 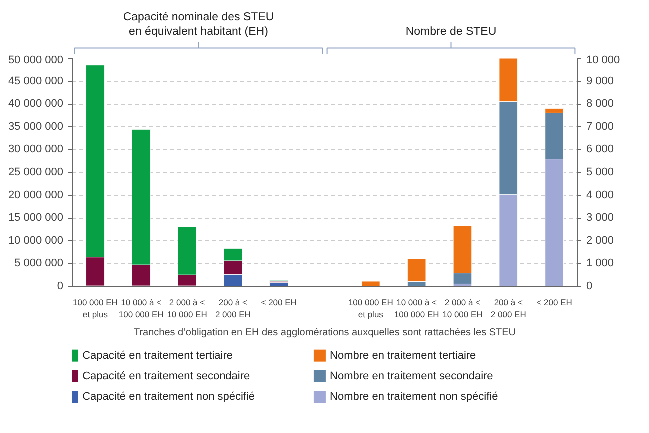 What do you see at coordinates (36, 104) in the screenshot?
I see `y-tick-label: 40 000 000` at bounding box center [36, 104].